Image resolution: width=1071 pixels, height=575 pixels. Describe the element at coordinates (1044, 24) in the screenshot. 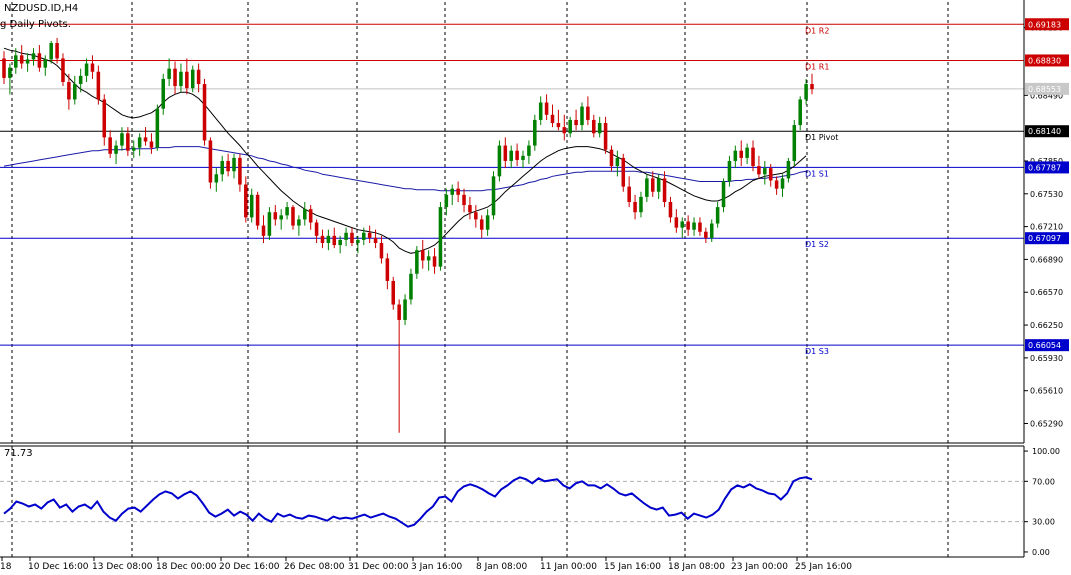

I see `pivot-price-label: 0.69183` at that location.